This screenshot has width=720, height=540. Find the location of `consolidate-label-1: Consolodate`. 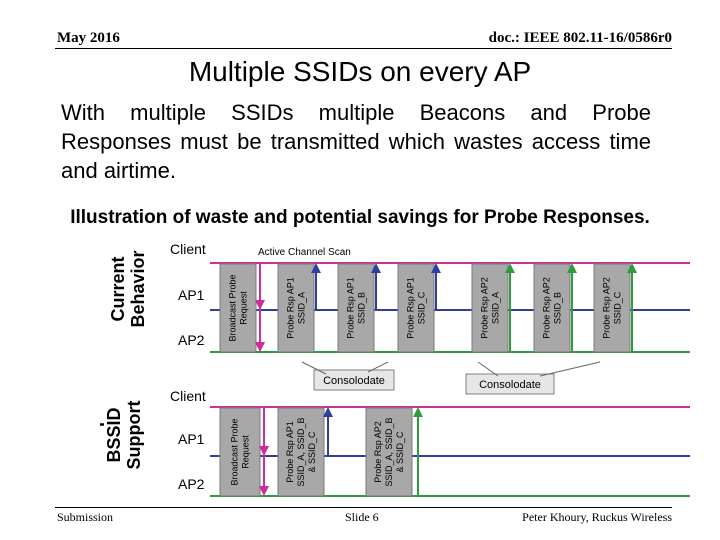

consolidate-label-1: Consolodate is located at coordinates (354, 381).